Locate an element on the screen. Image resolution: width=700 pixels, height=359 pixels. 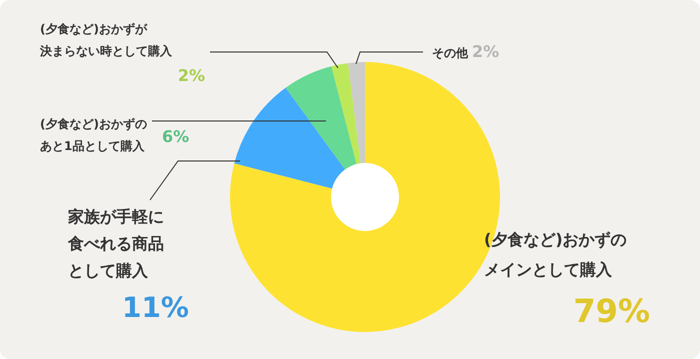
data-label: 79% is located at coordinates (611, 311).